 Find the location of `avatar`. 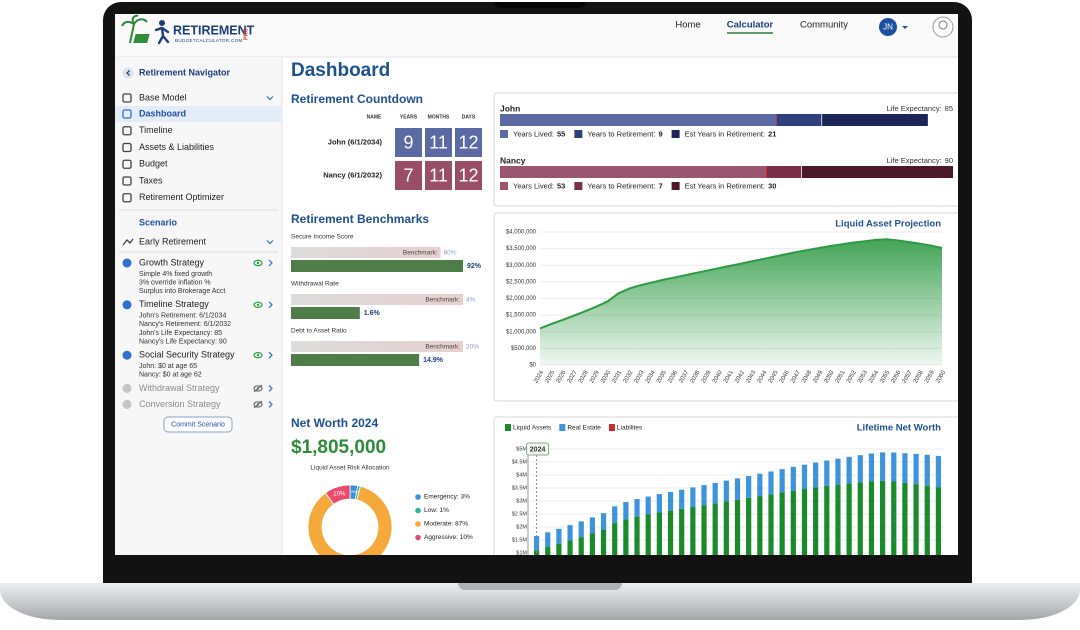

avatar is located at coordinates (888, 27).